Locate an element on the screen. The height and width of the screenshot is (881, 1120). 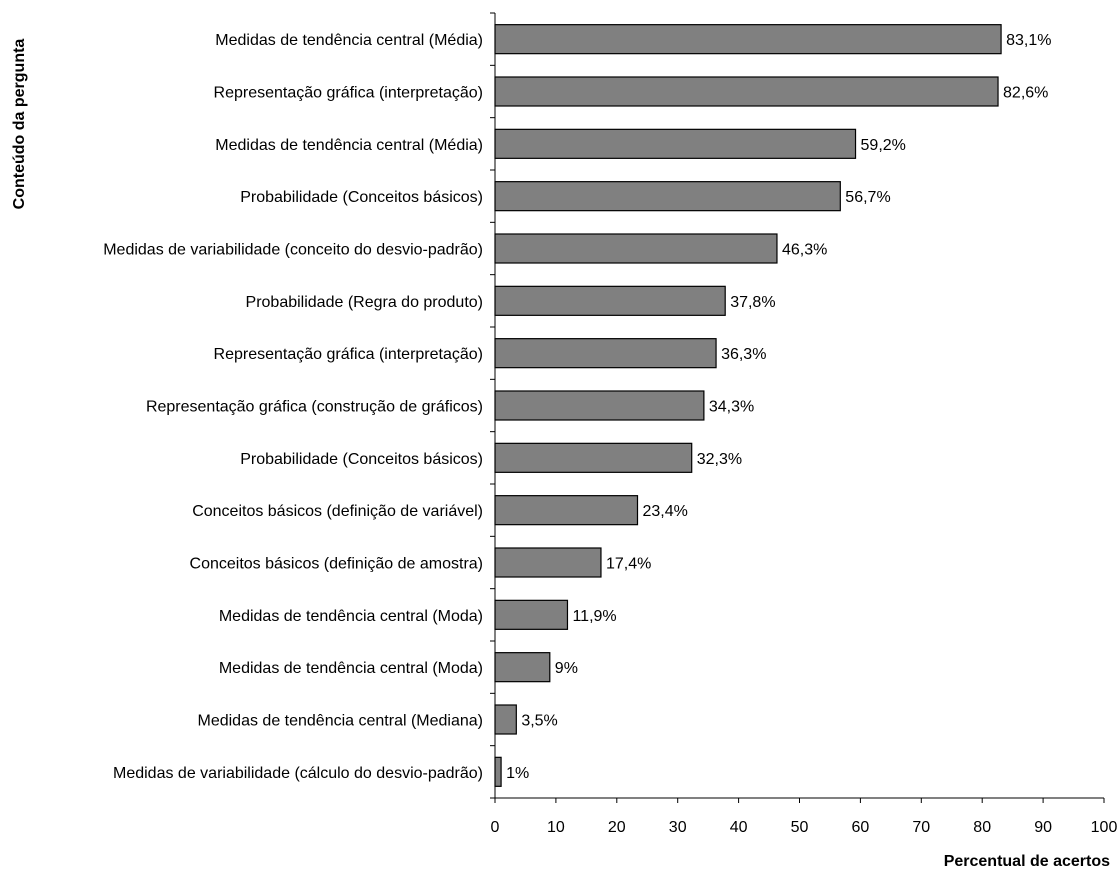
x-axis-title: Percentual de acertos is located at coordinates (1027, 861).